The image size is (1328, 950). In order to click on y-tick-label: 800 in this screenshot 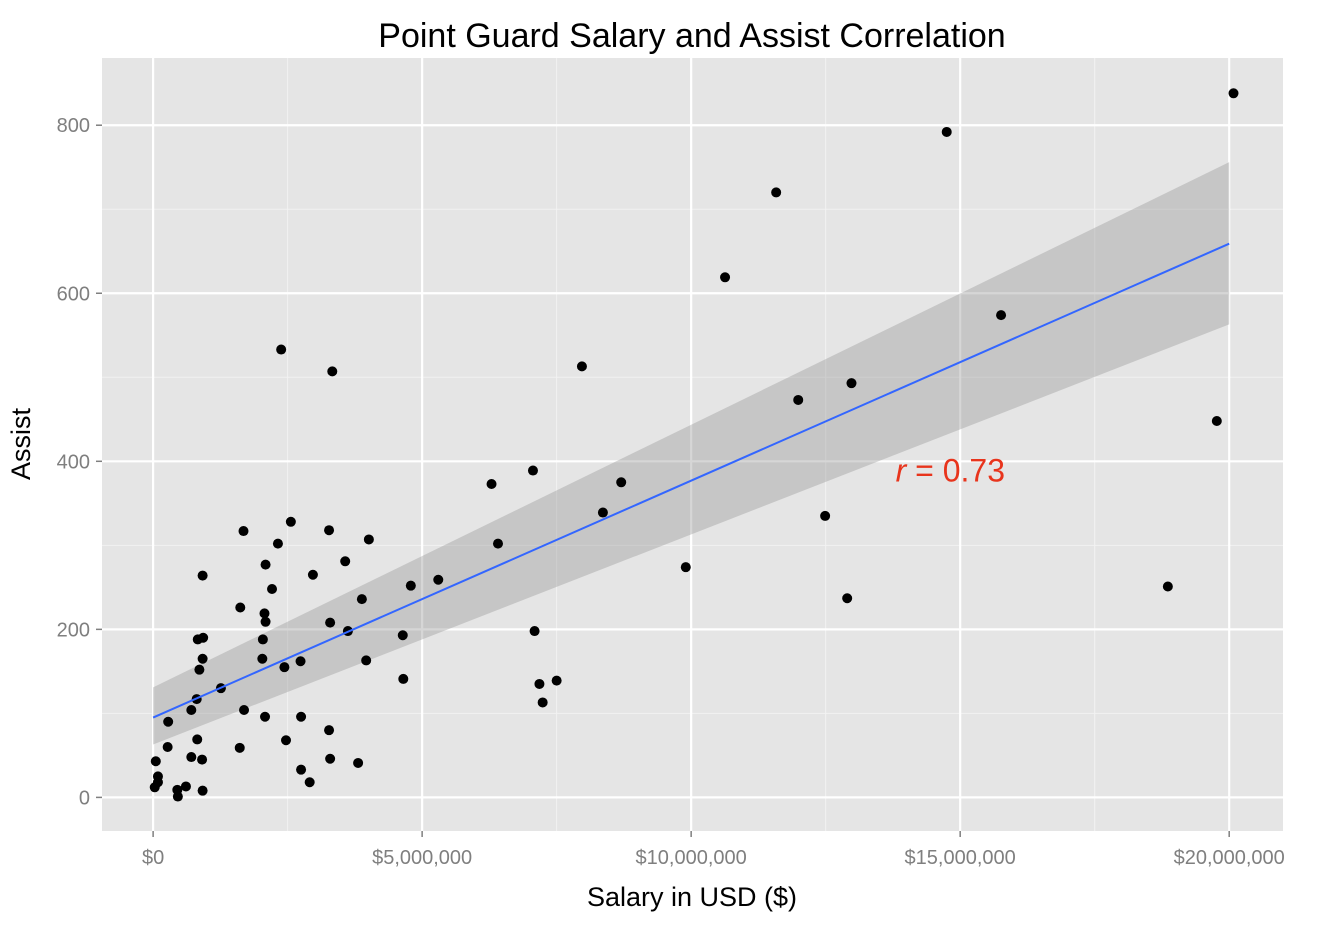, I will do `click(73, 126)`.